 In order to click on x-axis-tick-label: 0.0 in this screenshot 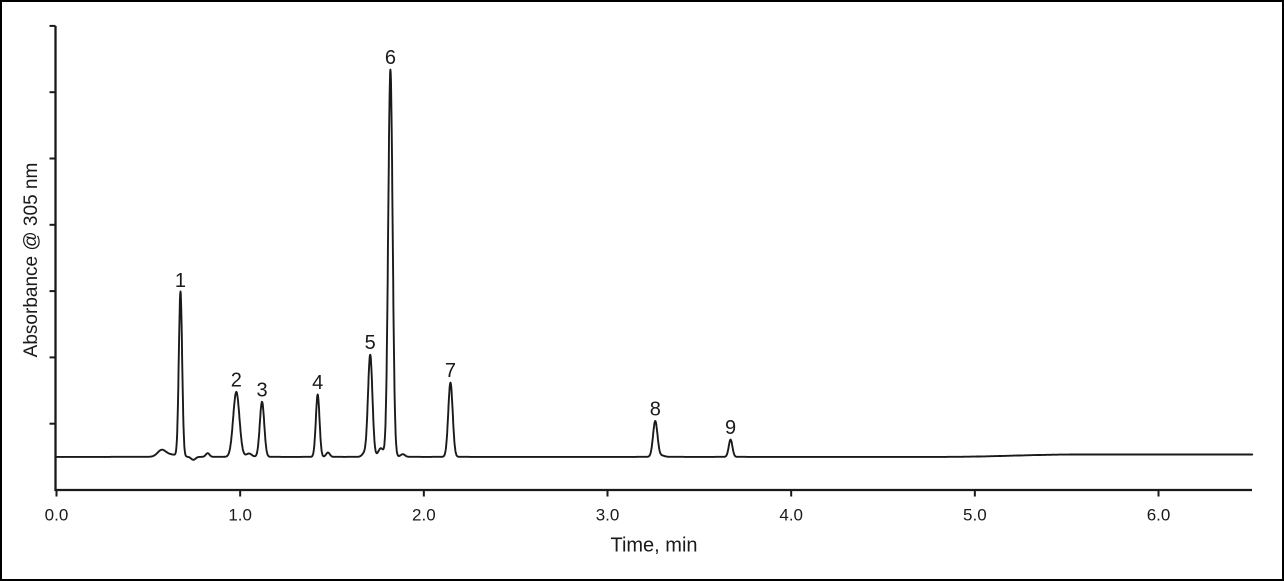, I will do `click(57, 515)`.